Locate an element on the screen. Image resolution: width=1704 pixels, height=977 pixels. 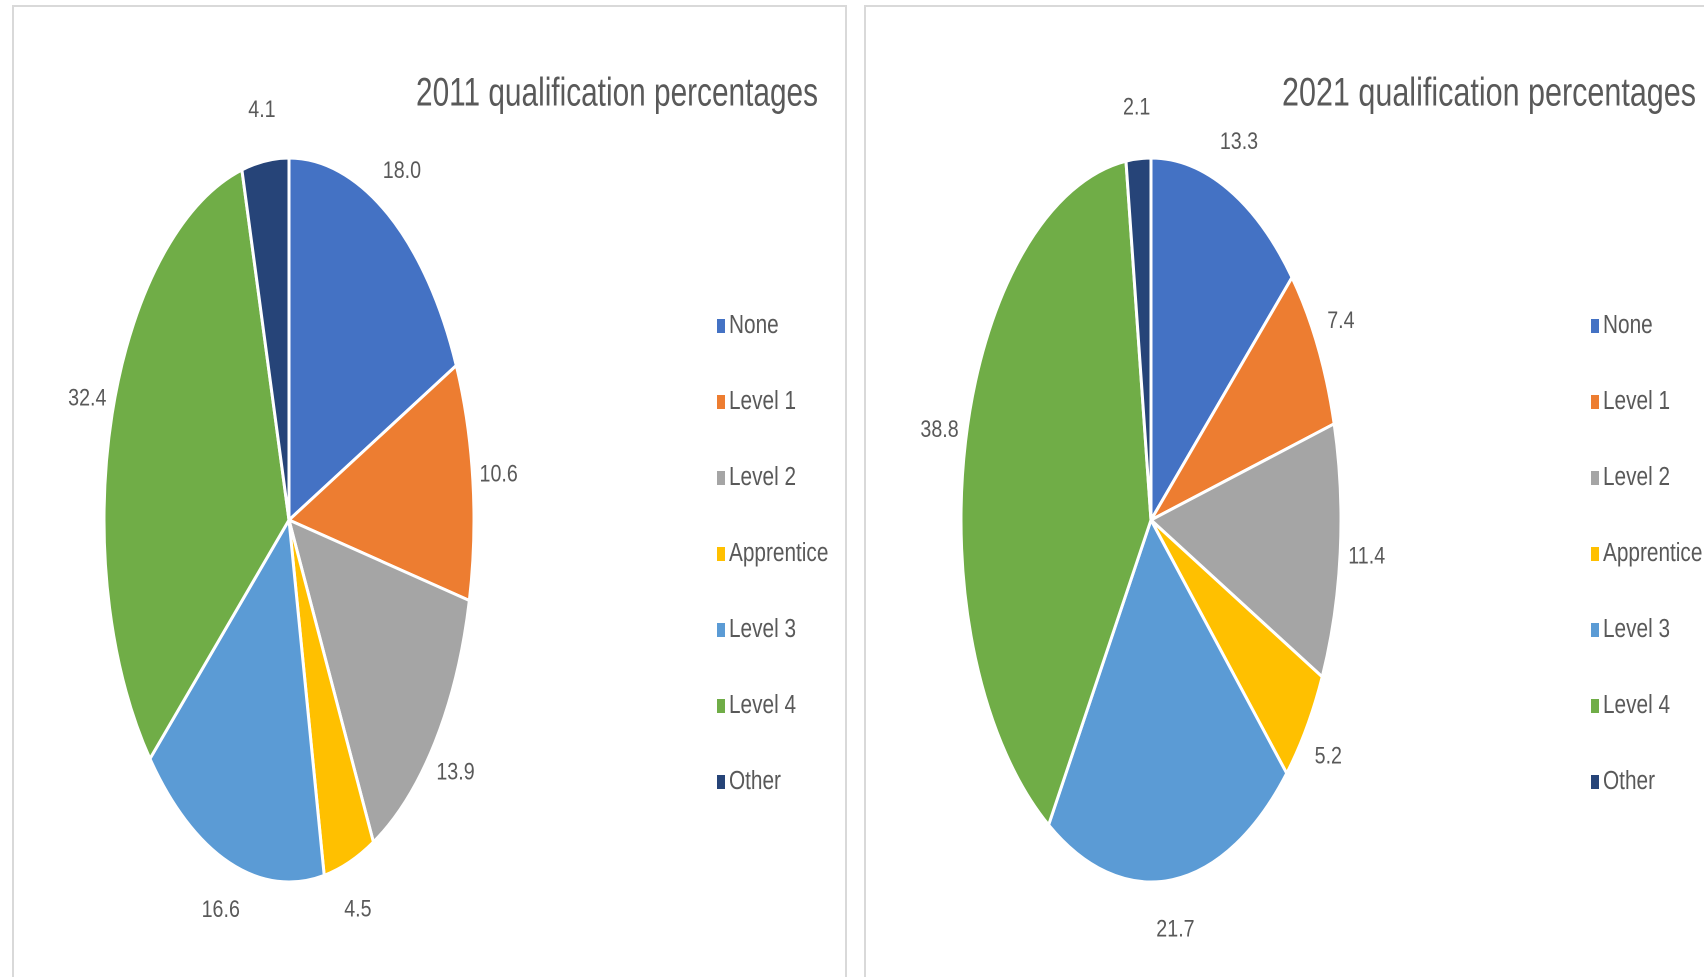
data-label: 5.2 is located at coordinates (1328, 754).